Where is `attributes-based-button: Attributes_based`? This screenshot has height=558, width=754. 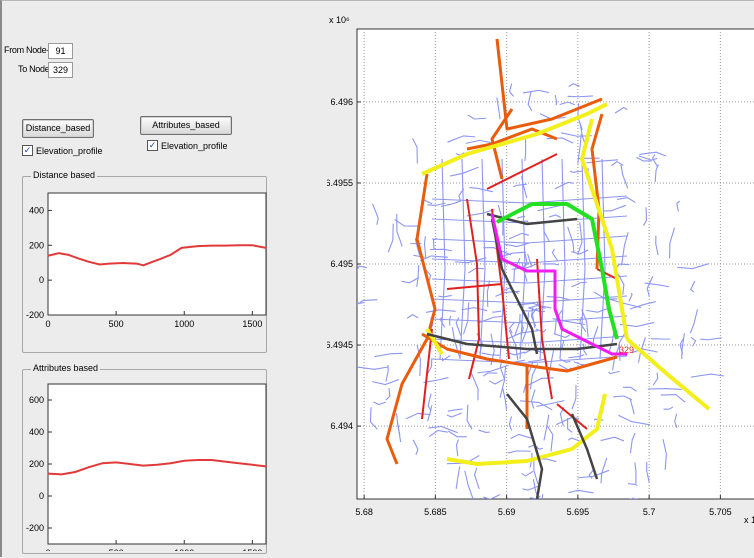 attributes-based-button: Attributes_based is located at coordinates (186, 125).